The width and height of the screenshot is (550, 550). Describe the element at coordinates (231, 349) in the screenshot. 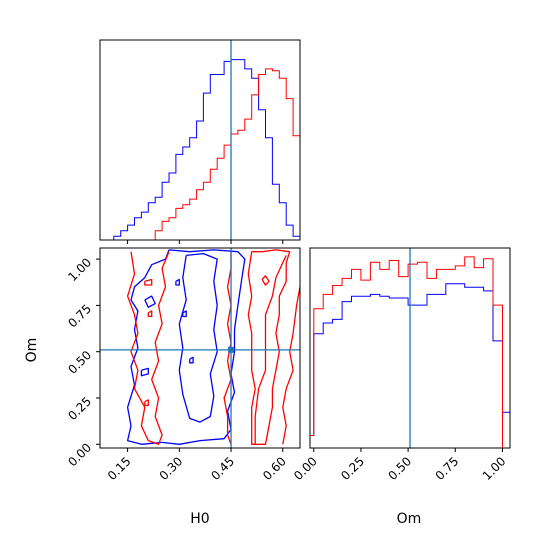

I see `truth-marker` at that location.